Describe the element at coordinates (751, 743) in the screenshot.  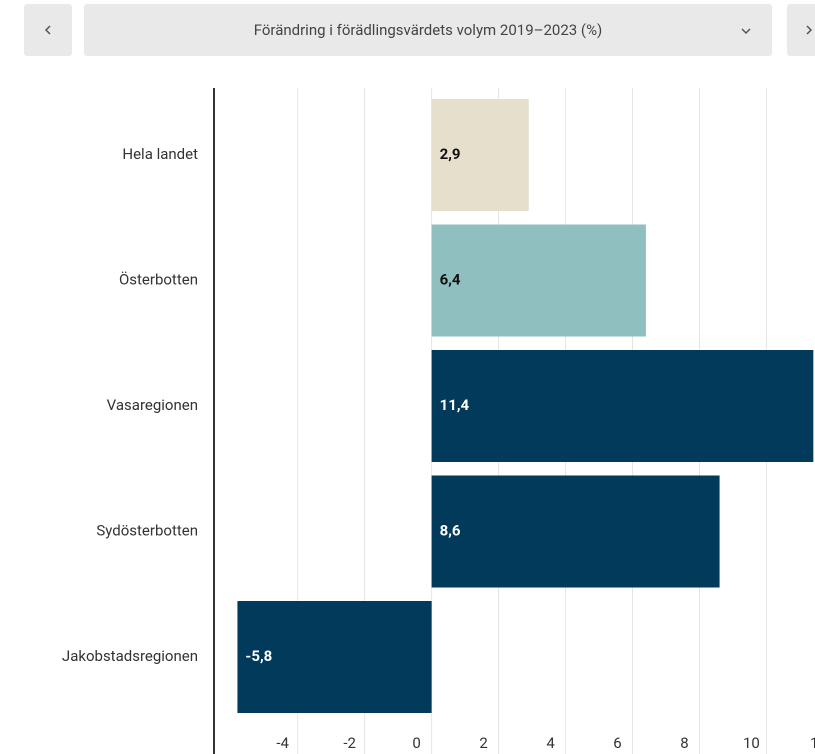
I see `x-tick-label: 10` at that location.